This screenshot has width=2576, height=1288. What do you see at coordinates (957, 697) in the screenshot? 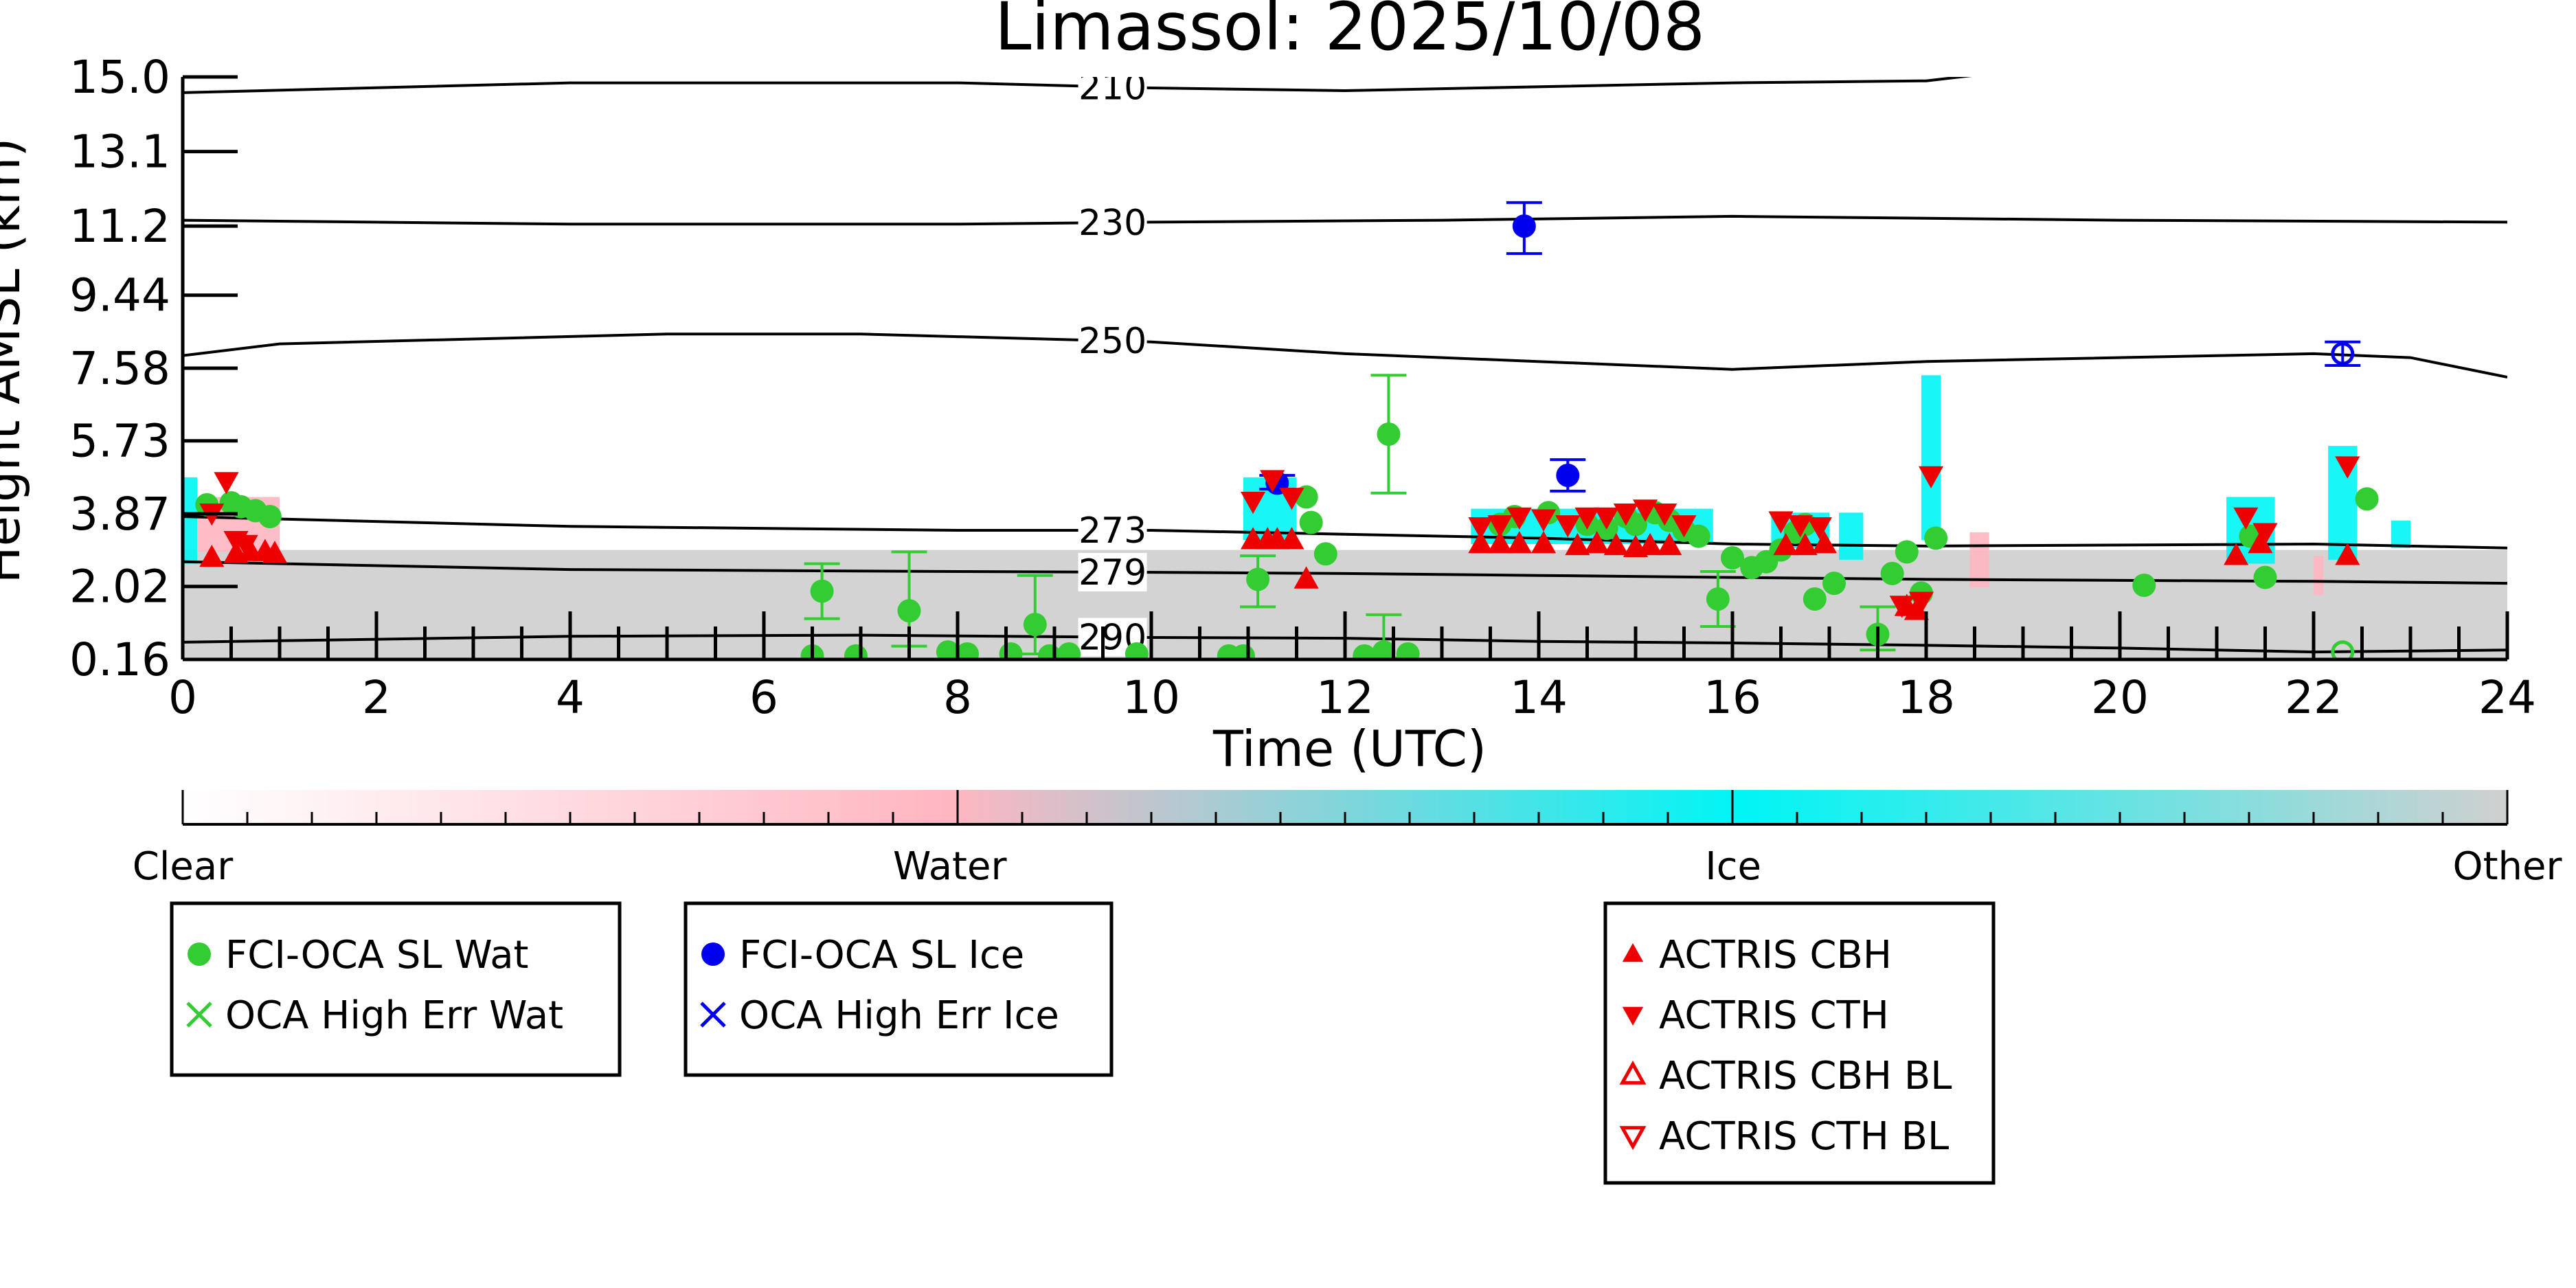
I see `x-tick-label: 8` at bounding box center [957, 697].